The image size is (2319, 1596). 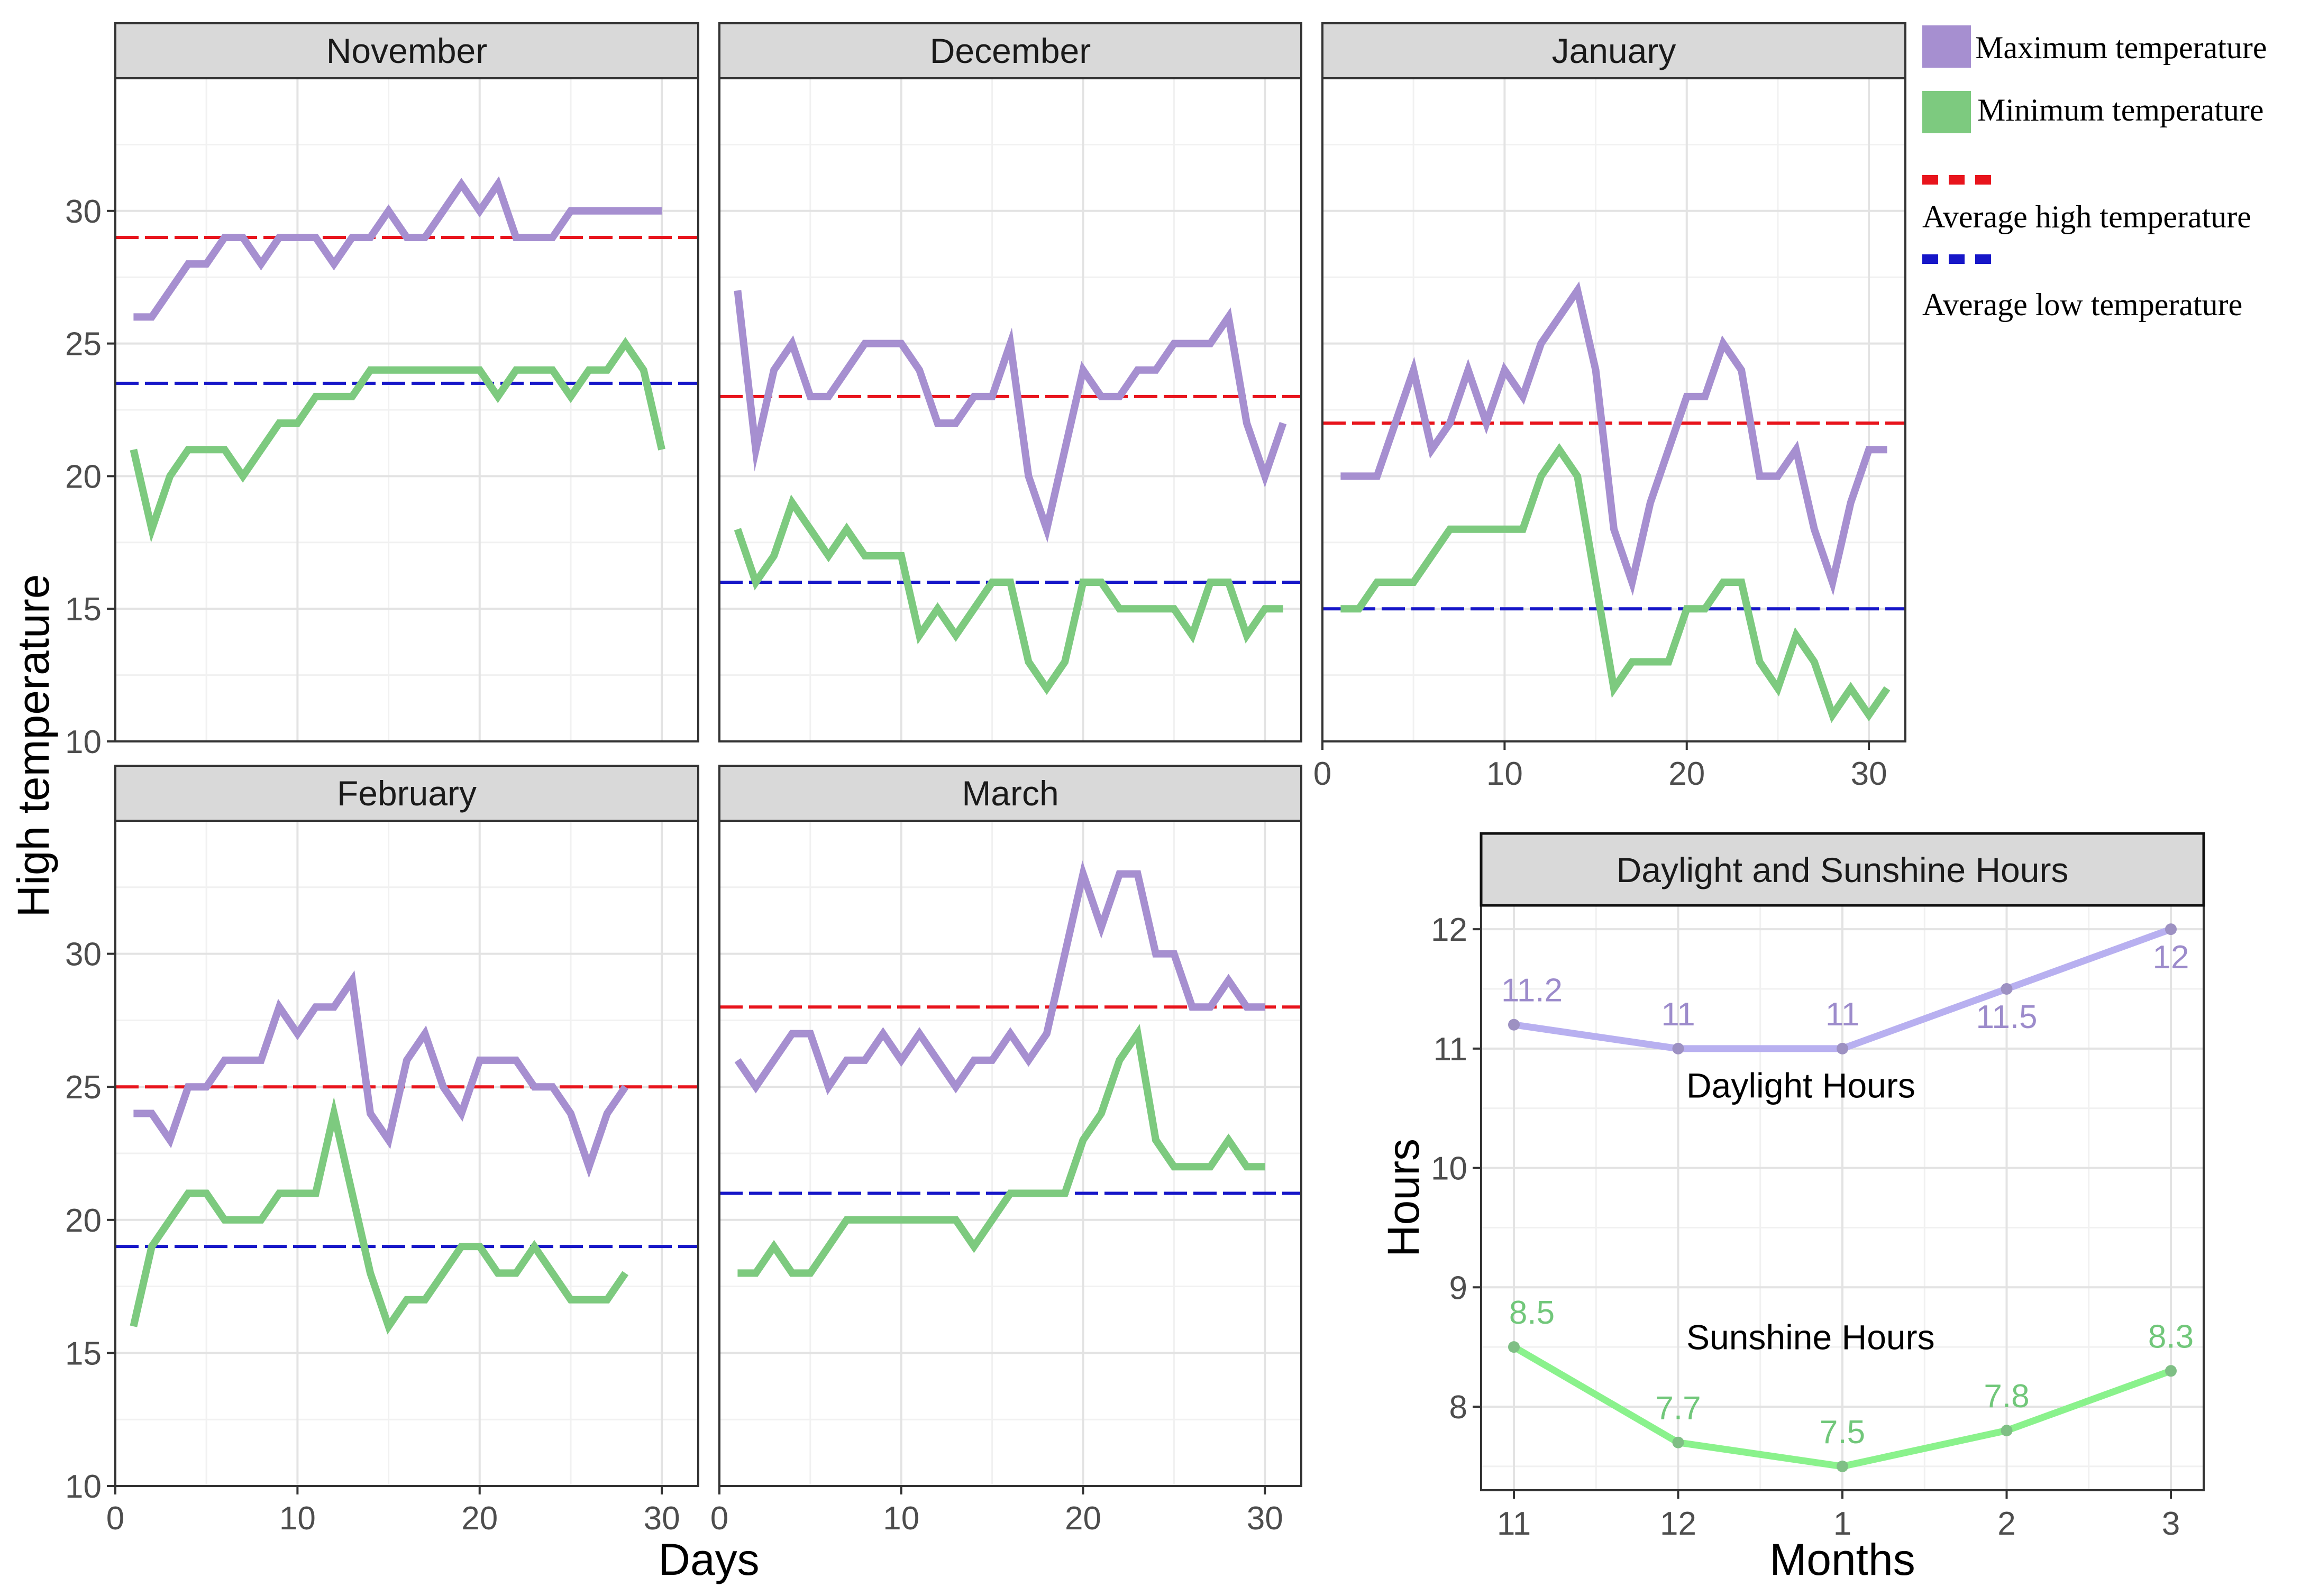 What do you see at coordinates (2171, 1336) in the screenshot?
I see `sunshine-data-label: 8.3` at bounding box center [2171, 1336].